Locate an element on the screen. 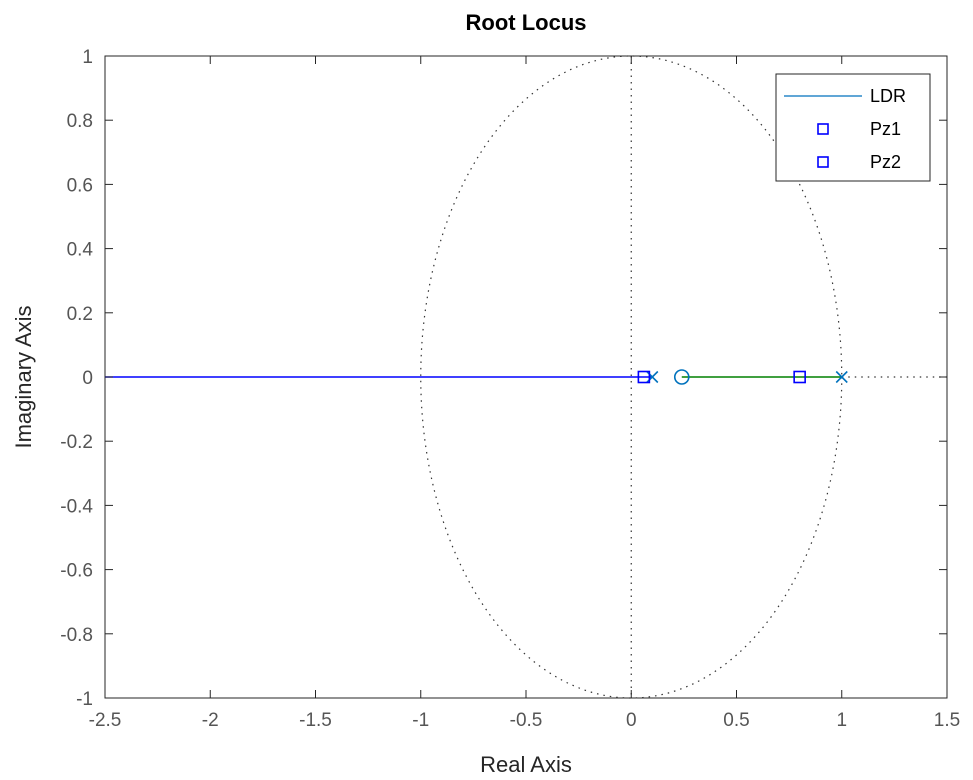 Image resolution: width=973 pixels, height=780 pixels. y-tick-label: 0 is located at coordinates (87, 378).